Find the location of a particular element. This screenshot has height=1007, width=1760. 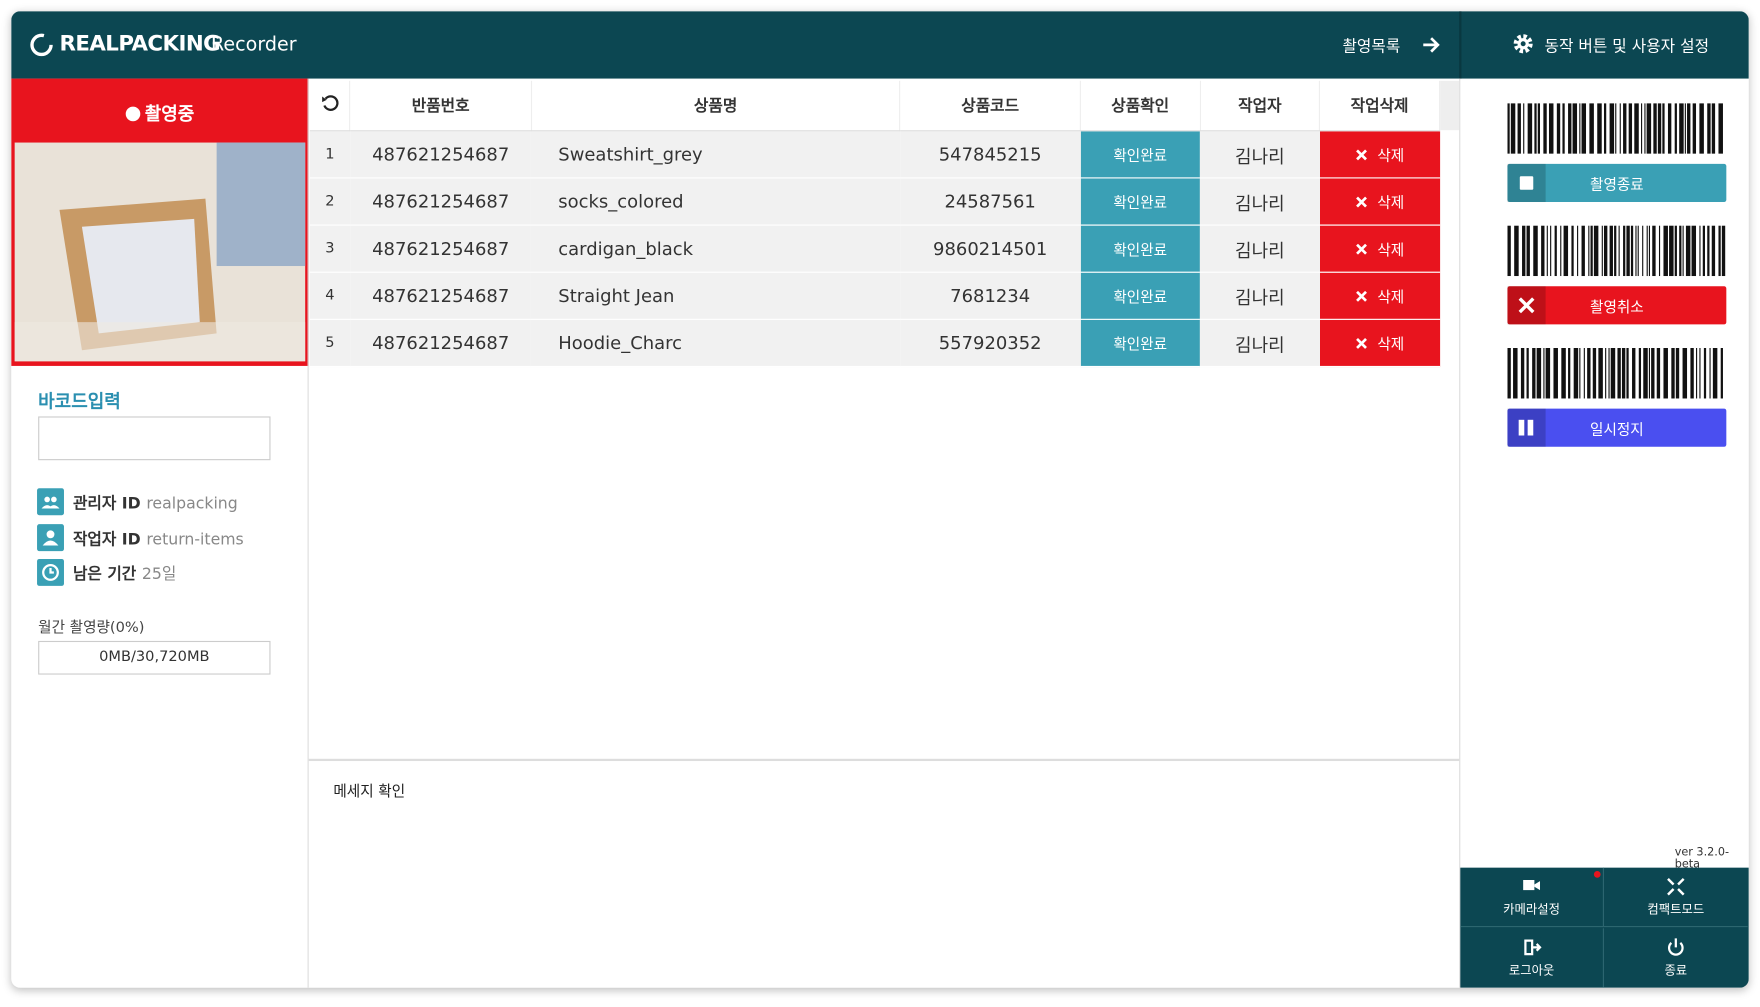

barcode-input is located at coordinates (154, 438).